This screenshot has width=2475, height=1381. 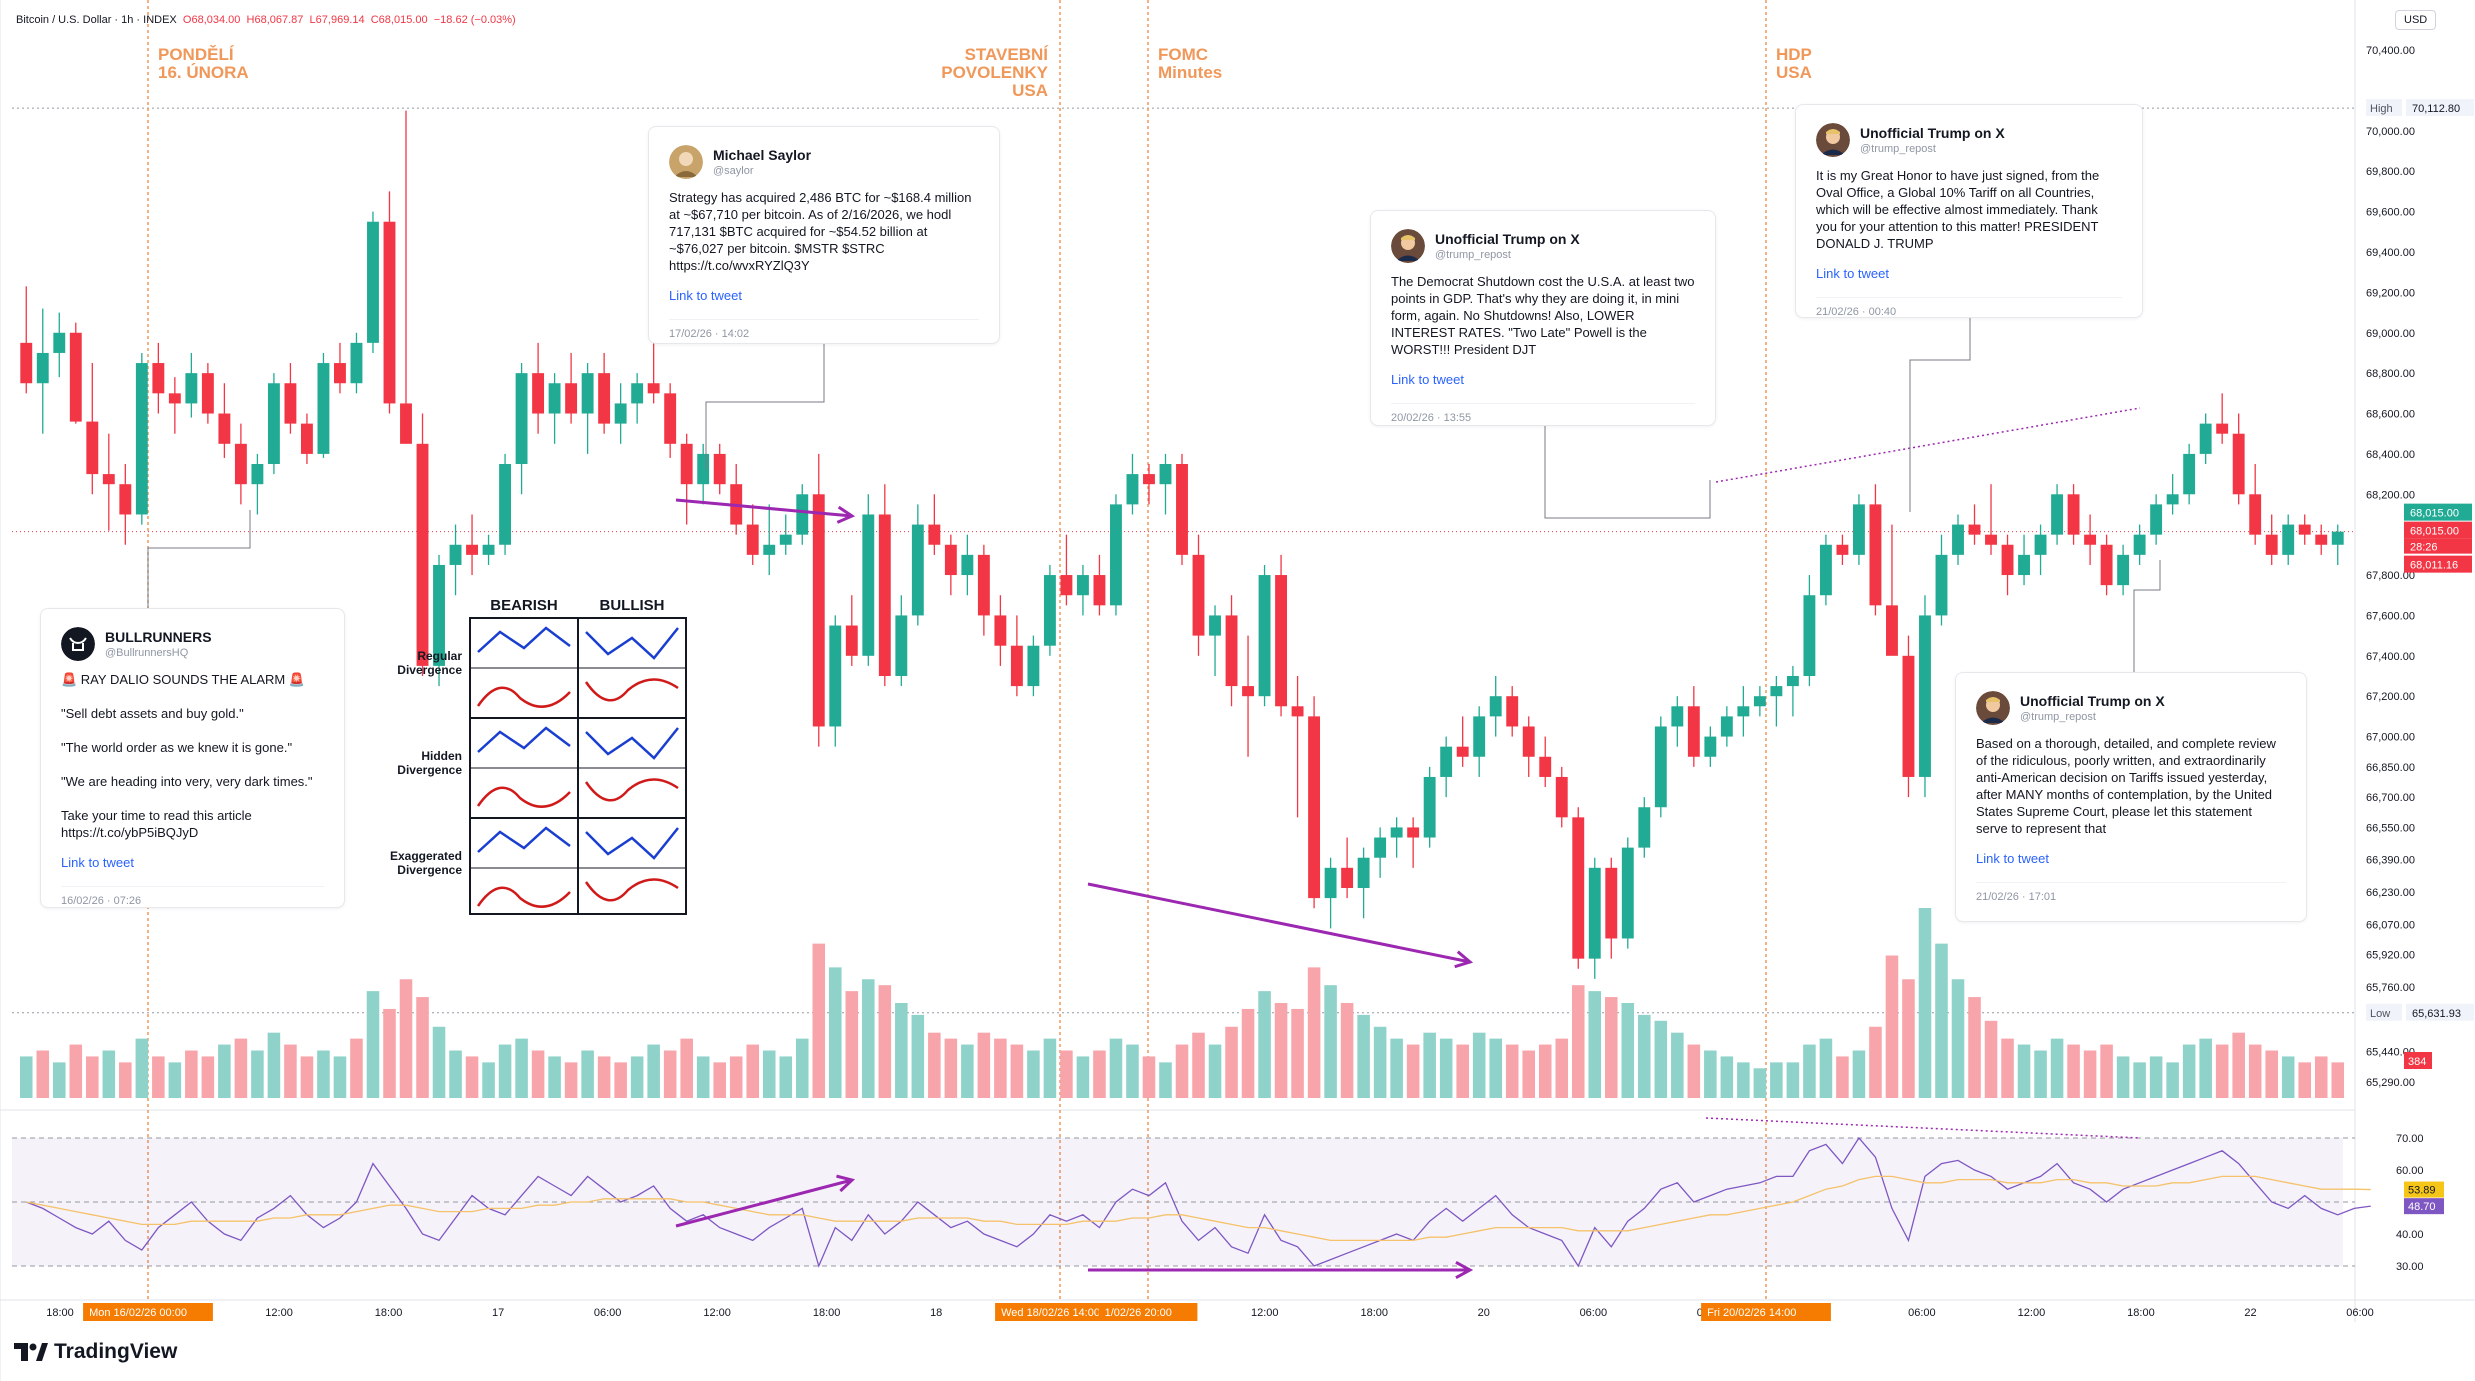 I want to click on price-tick: 67,000.00, so click(x=2390, y=738).